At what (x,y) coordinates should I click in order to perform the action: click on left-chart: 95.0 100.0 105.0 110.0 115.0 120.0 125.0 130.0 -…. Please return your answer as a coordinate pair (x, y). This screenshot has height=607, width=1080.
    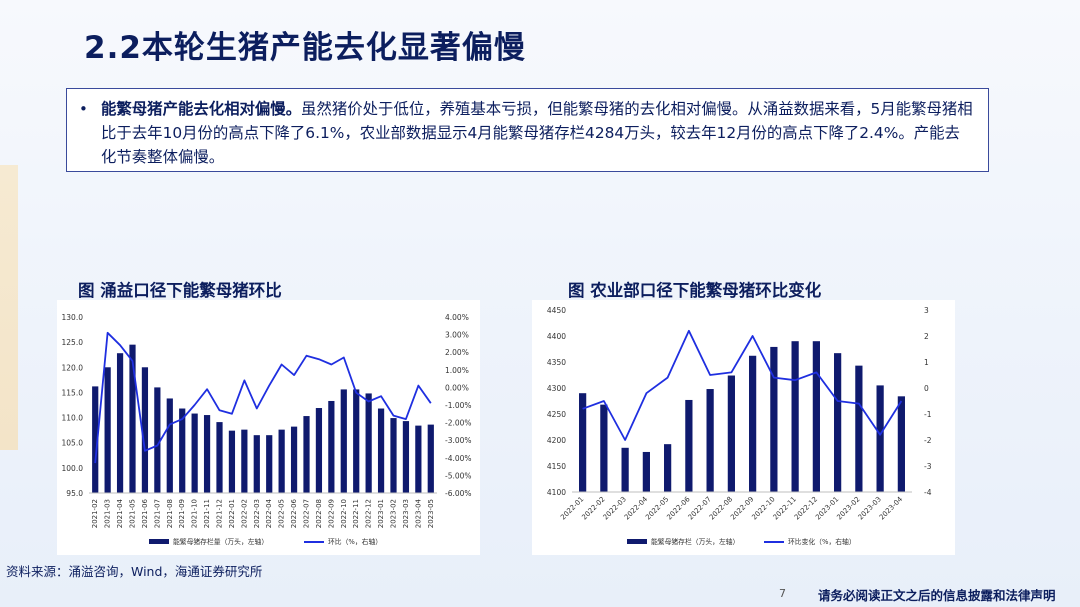
    Looking at the image, I should click on (267, 429).